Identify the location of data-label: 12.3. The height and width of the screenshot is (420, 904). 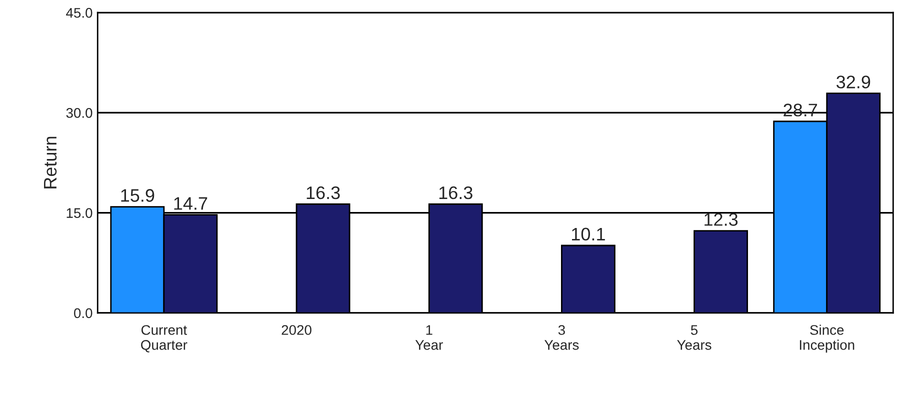
(721, 219).